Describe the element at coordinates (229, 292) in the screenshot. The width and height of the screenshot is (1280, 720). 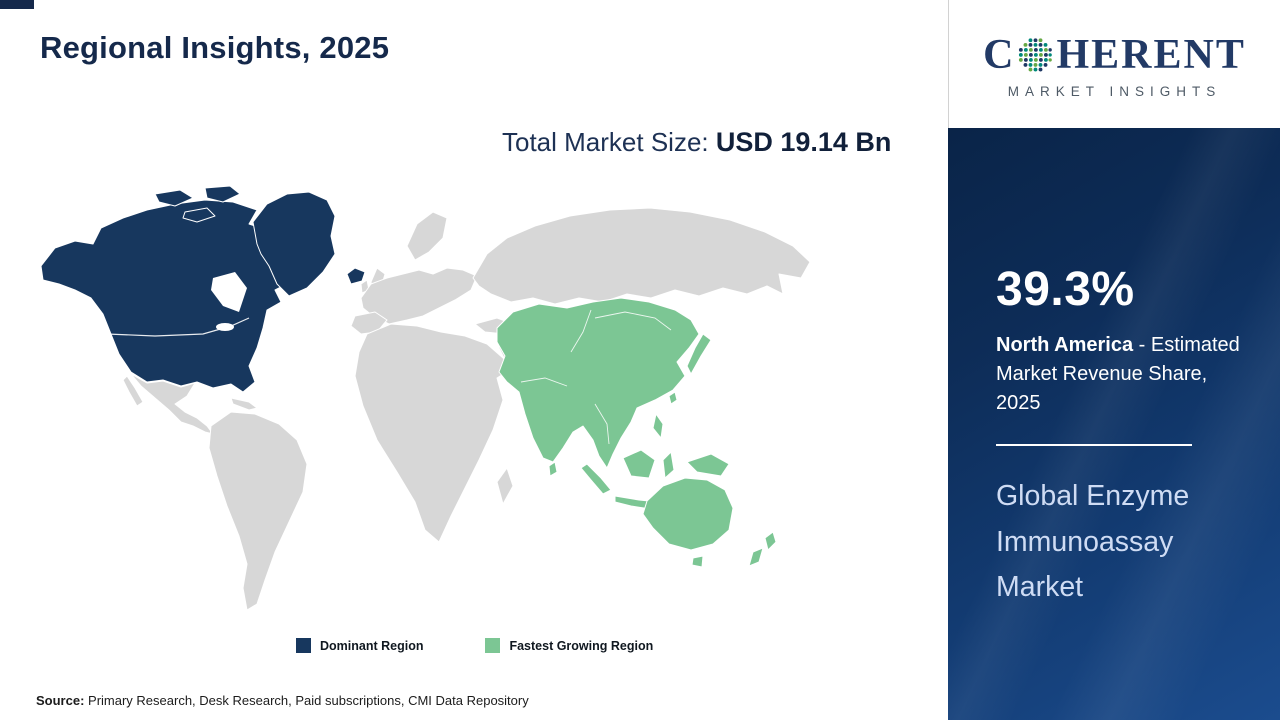
I see `hudson-bay` at that location.